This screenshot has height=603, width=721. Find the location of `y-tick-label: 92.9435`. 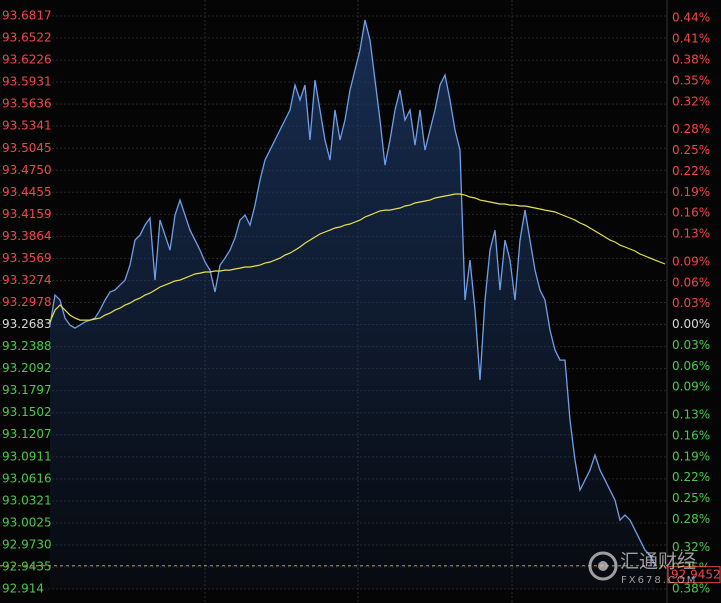

y-tick-label: 92.9435 is located at coordinates (27, 566).